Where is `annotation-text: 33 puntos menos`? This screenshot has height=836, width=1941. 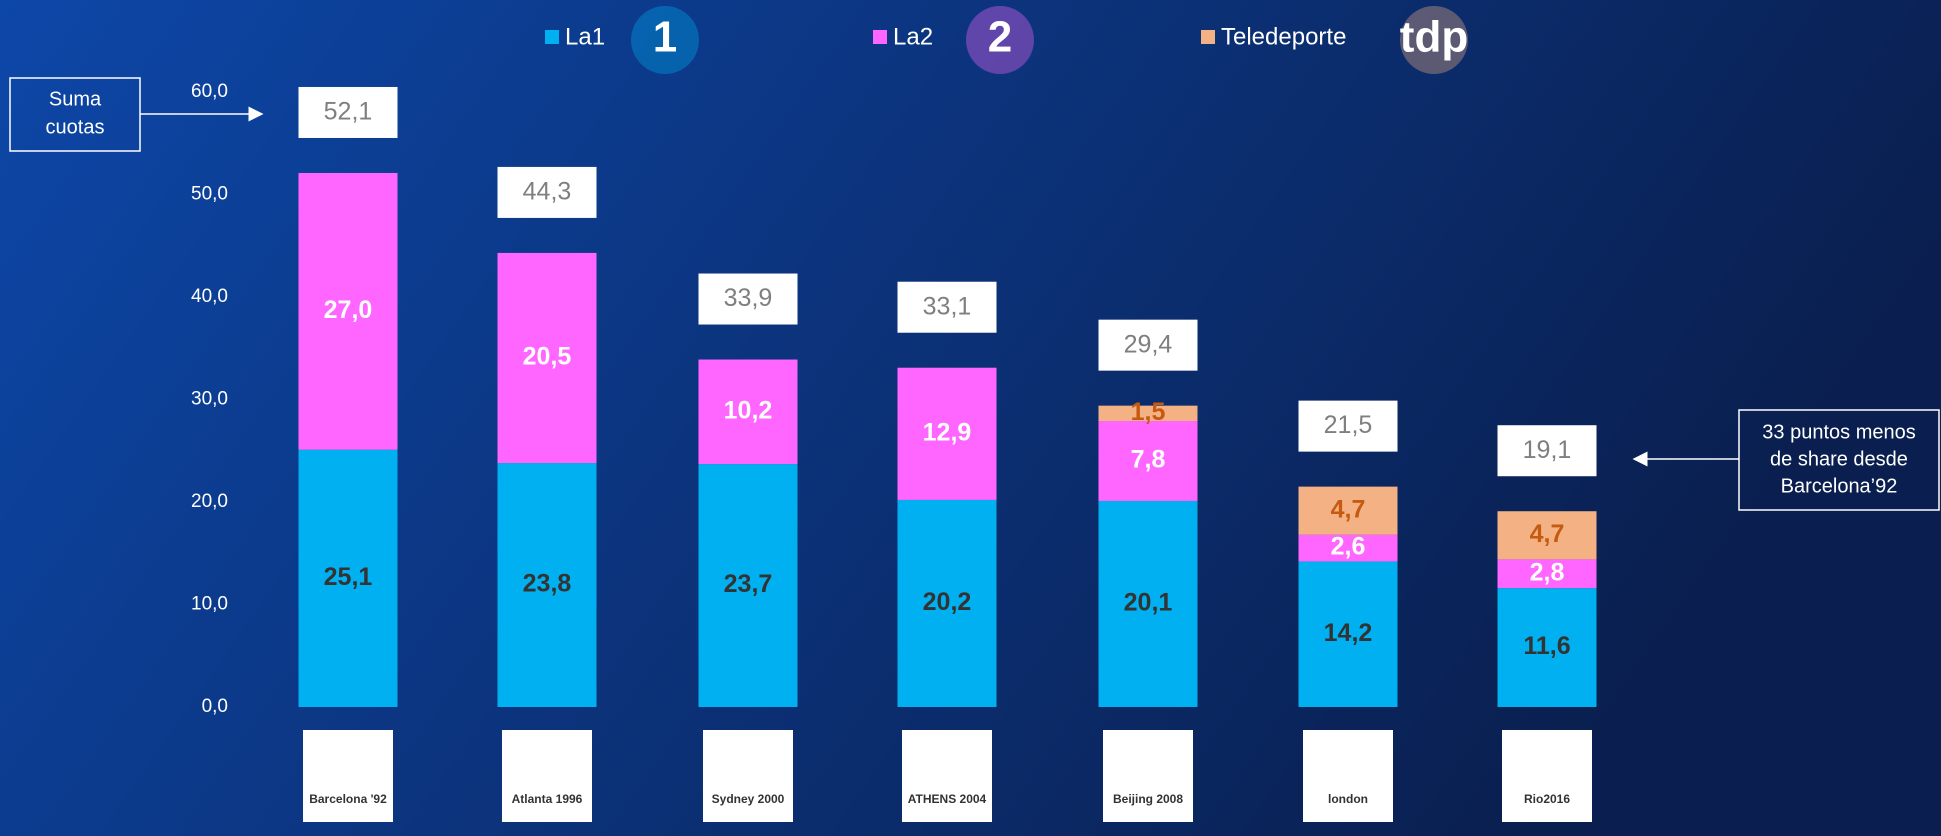
annotation-text: 33 puntos menos is located at coordinates (1838, 432).